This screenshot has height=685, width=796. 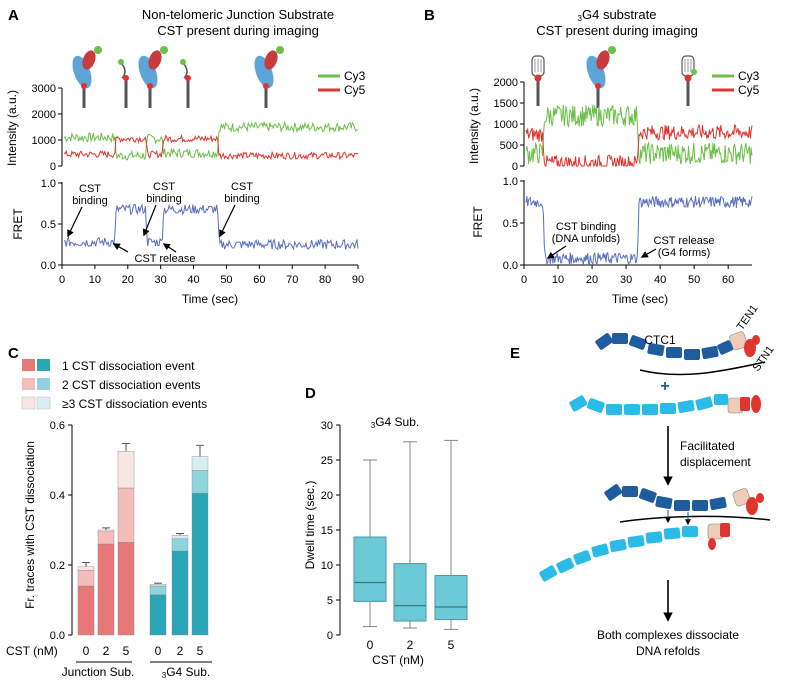 What do you see at coordinates (474, 126) in the screenshot?
I see `panel-b-intensity-ylabel: Intensity (a.u.)` at bounding box center [474, 126].